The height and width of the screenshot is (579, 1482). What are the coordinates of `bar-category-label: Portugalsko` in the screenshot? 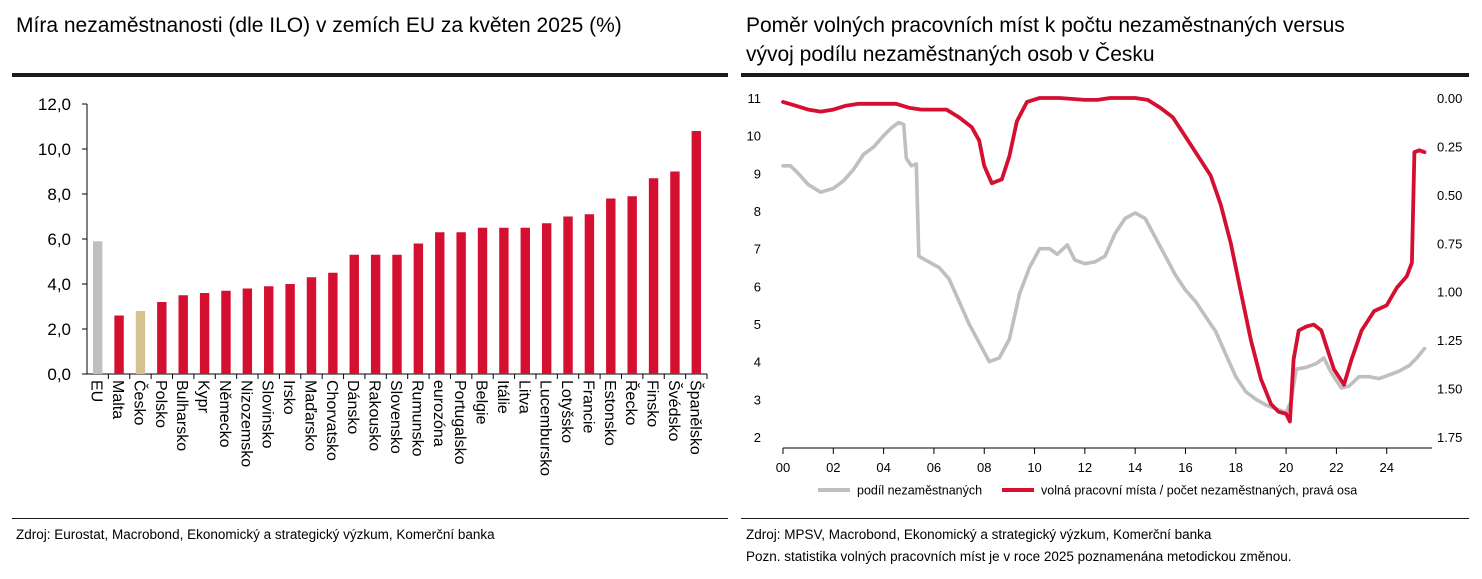 It's located at (459, 422).